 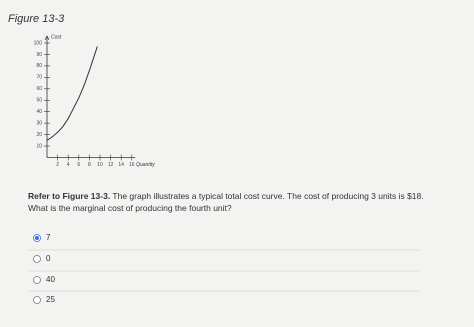 What do you see at coordinates (47, 38) in the screenshot?
I see `y-axis-arrow` at bounding box center [47, 38].